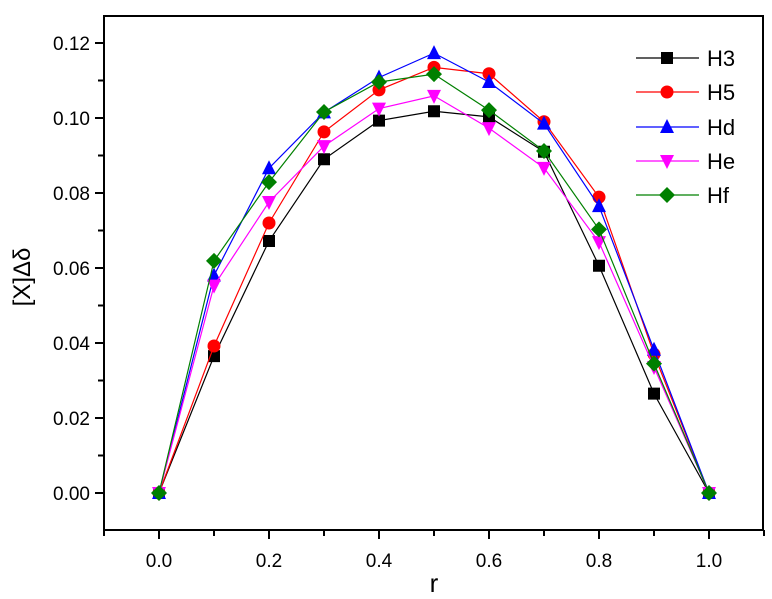 The height and width of the screenshot is (599, 772). I want to click on legend-label: H3, so click(721, 58).